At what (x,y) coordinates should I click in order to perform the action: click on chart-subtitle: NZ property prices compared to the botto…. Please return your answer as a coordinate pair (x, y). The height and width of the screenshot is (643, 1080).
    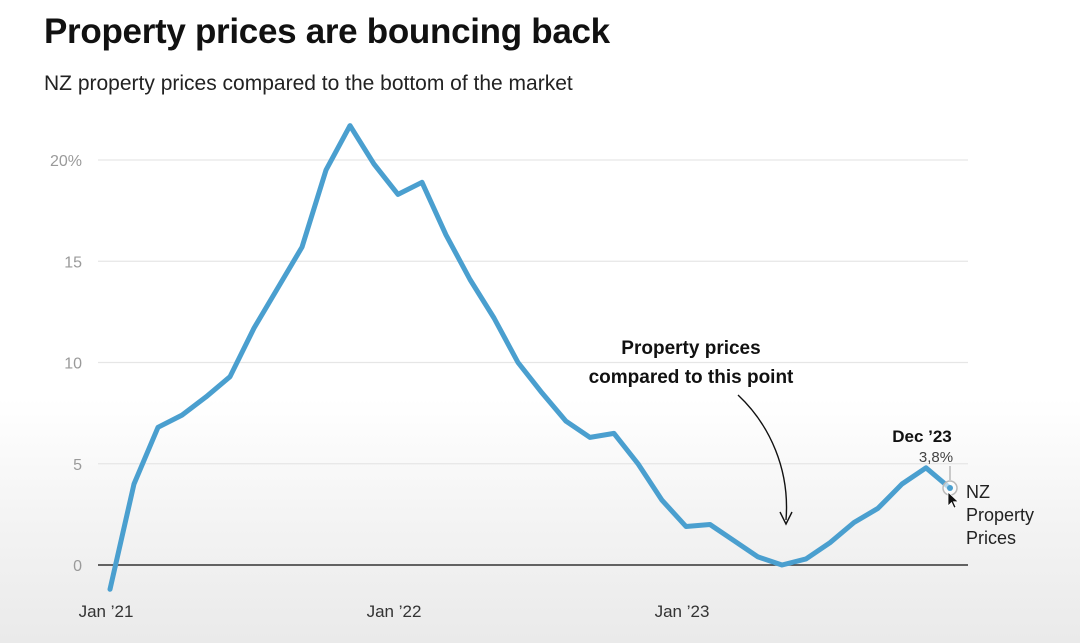
    Looking at the image, I should click on (308, 83).